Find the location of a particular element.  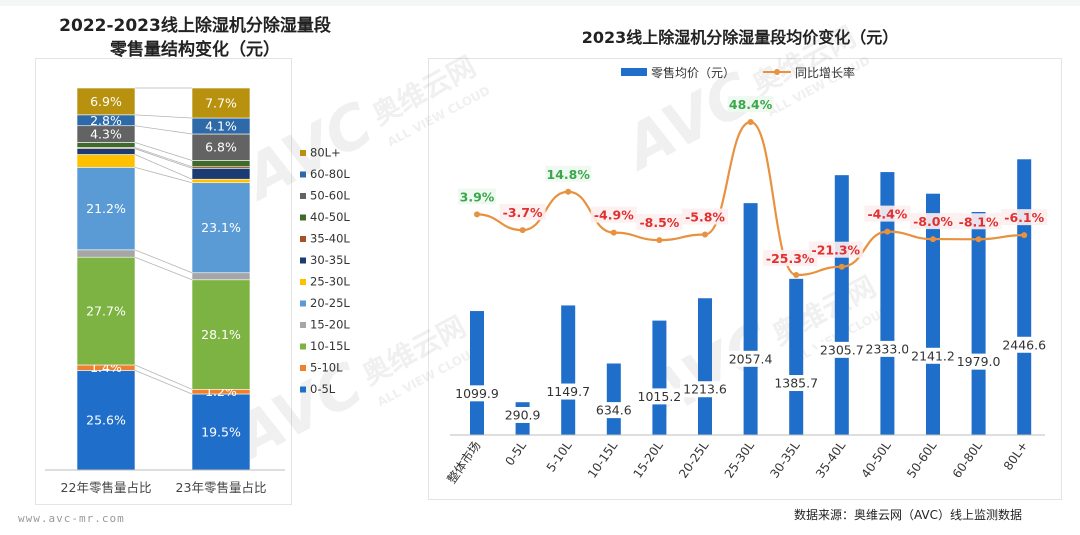

stack-seg-80L+-1 is located at coordinates (221, 103).